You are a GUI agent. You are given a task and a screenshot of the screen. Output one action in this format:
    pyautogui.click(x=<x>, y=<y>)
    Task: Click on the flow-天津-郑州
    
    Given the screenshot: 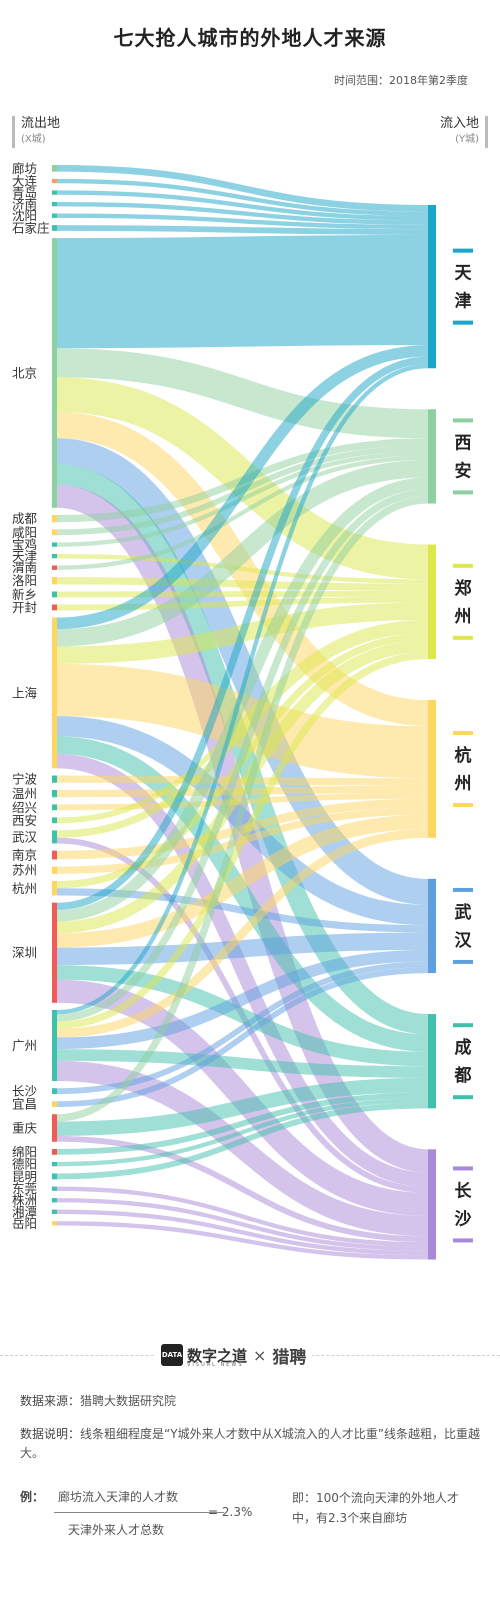 What is the action you would take?
    pyautogui.click(x=242, y=568)
    